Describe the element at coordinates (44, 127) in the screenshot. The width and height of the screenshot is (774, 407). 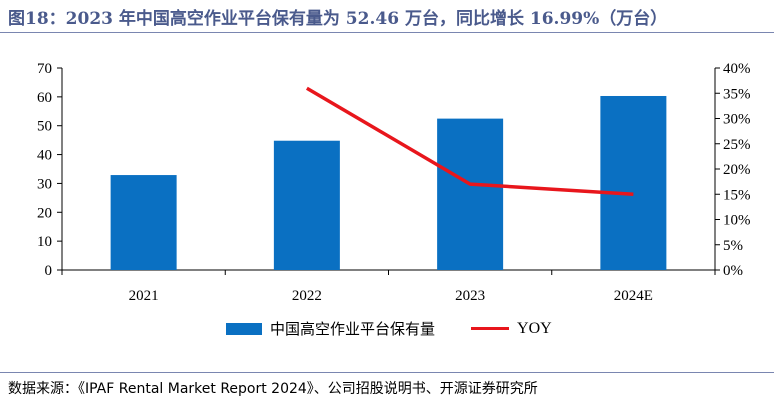
I see `left-tick-label: 50` at that location.